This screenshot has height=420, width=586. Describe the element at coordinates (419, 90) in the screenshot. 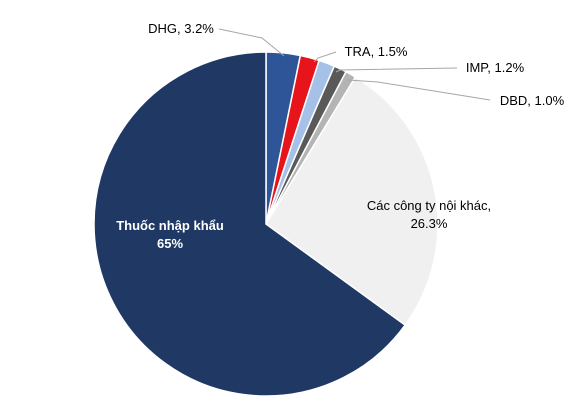

I see `leader-dbd` at that location.